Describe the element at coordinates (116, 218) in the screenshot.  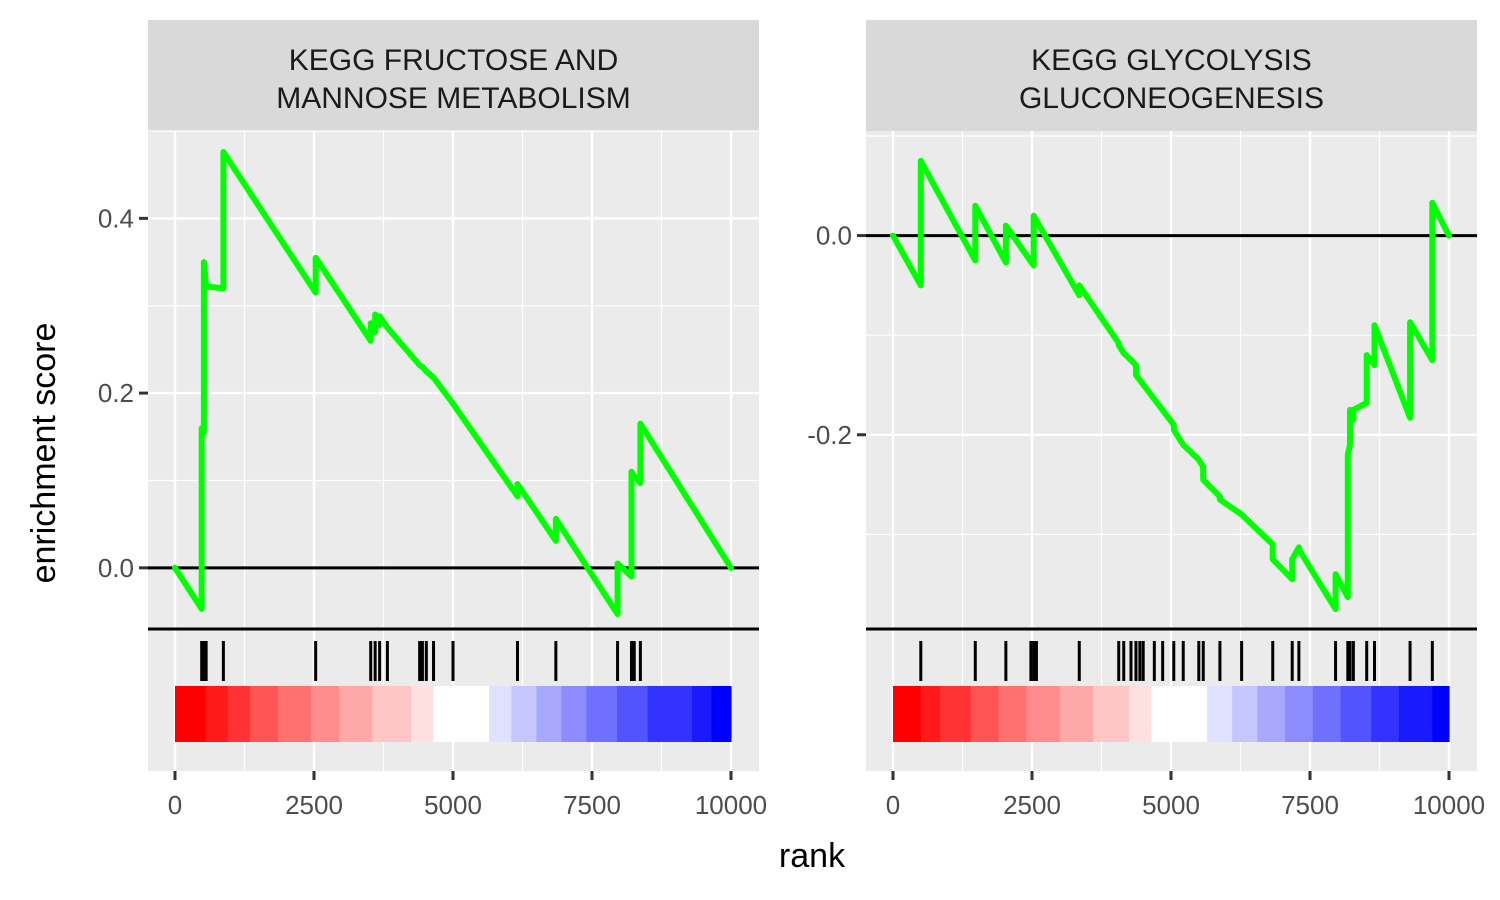
I see `y-tick-label: 0.4` at that location.